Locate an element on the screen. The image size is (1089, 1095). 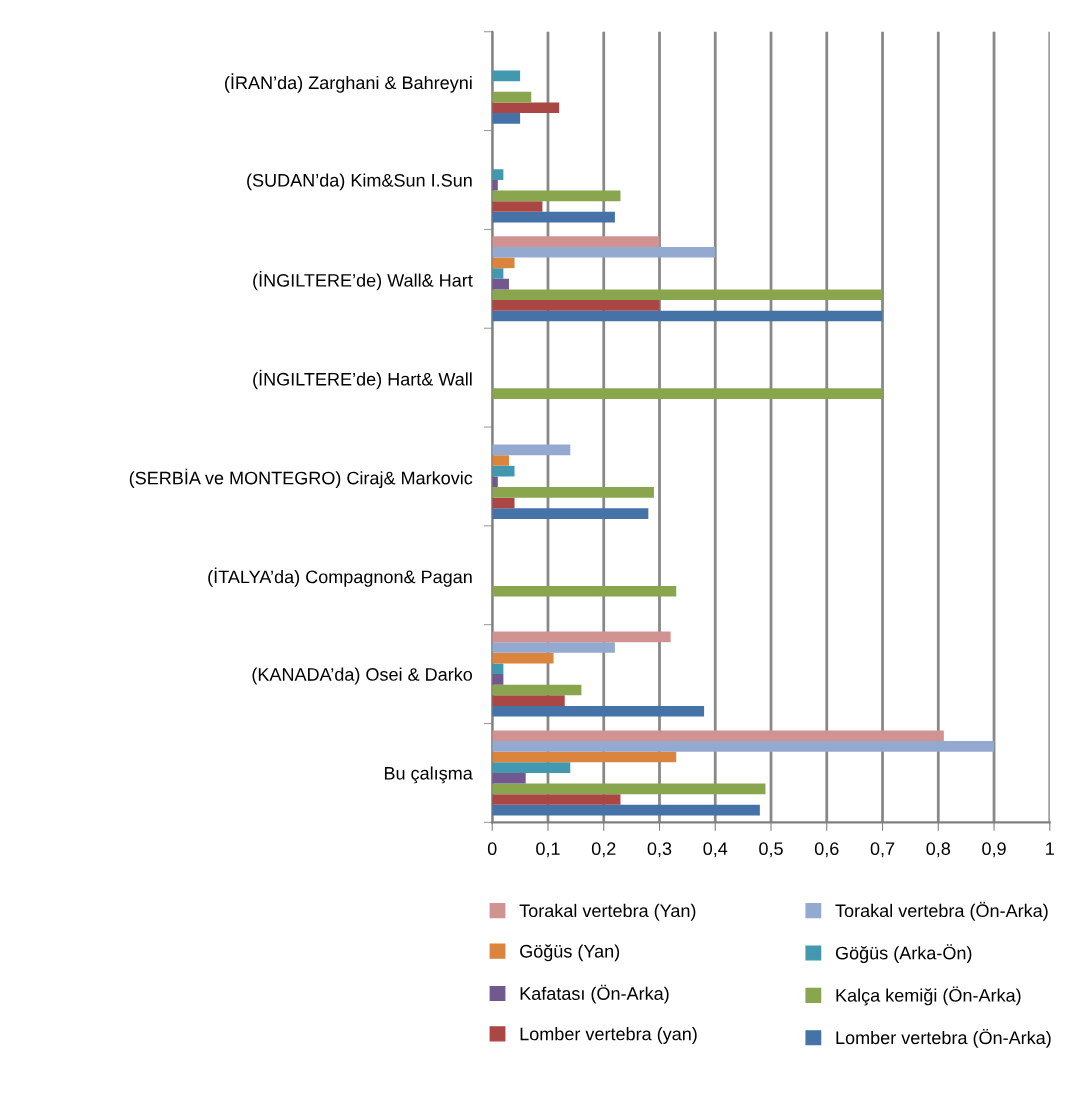
legend-label: Kafatası (Ön-Arka) is located at coordinates (594, 994).